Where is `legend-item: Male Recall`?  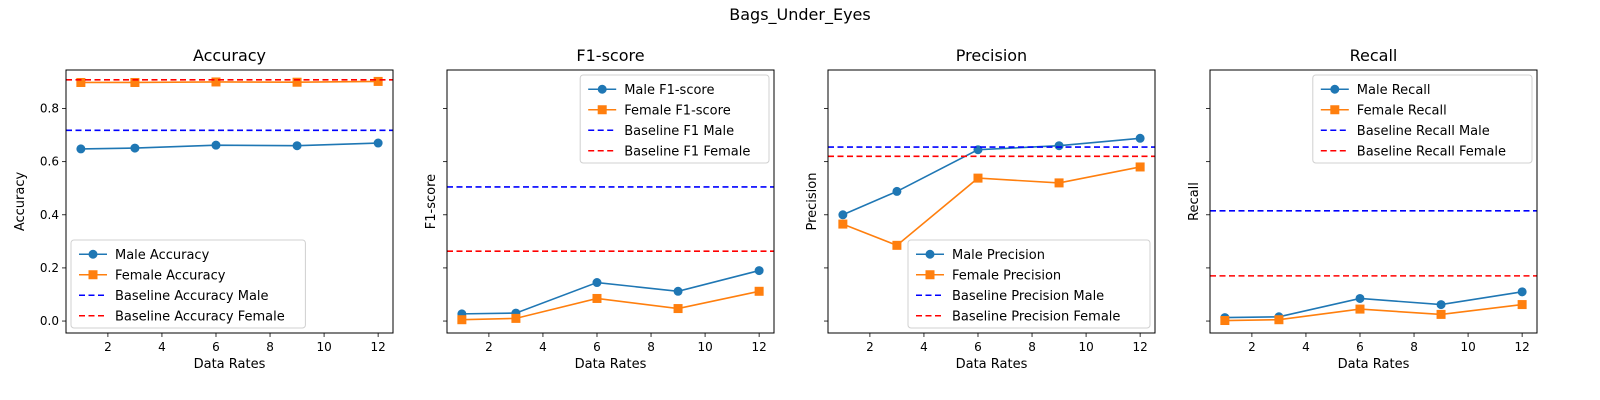 legend-item: Male Recall is located at coordinates (1375, 90).